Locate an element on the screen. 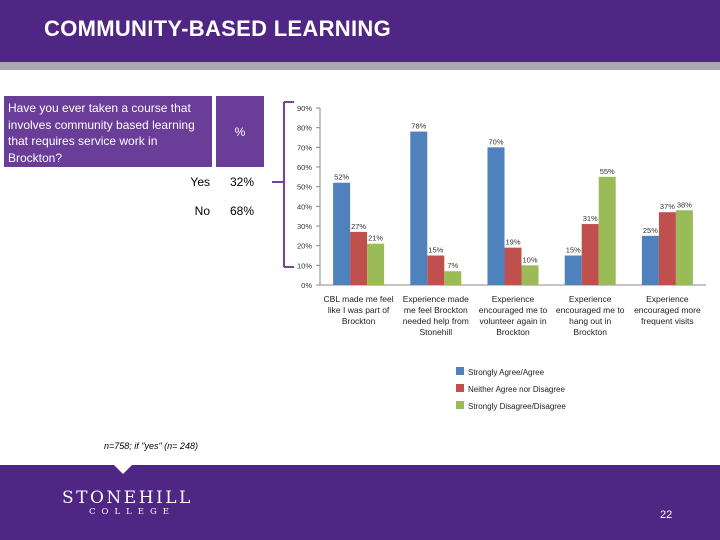 The image size is (720, 540). legend-label: Neither Agree nor Disagree is located at coordinates (516, 389).